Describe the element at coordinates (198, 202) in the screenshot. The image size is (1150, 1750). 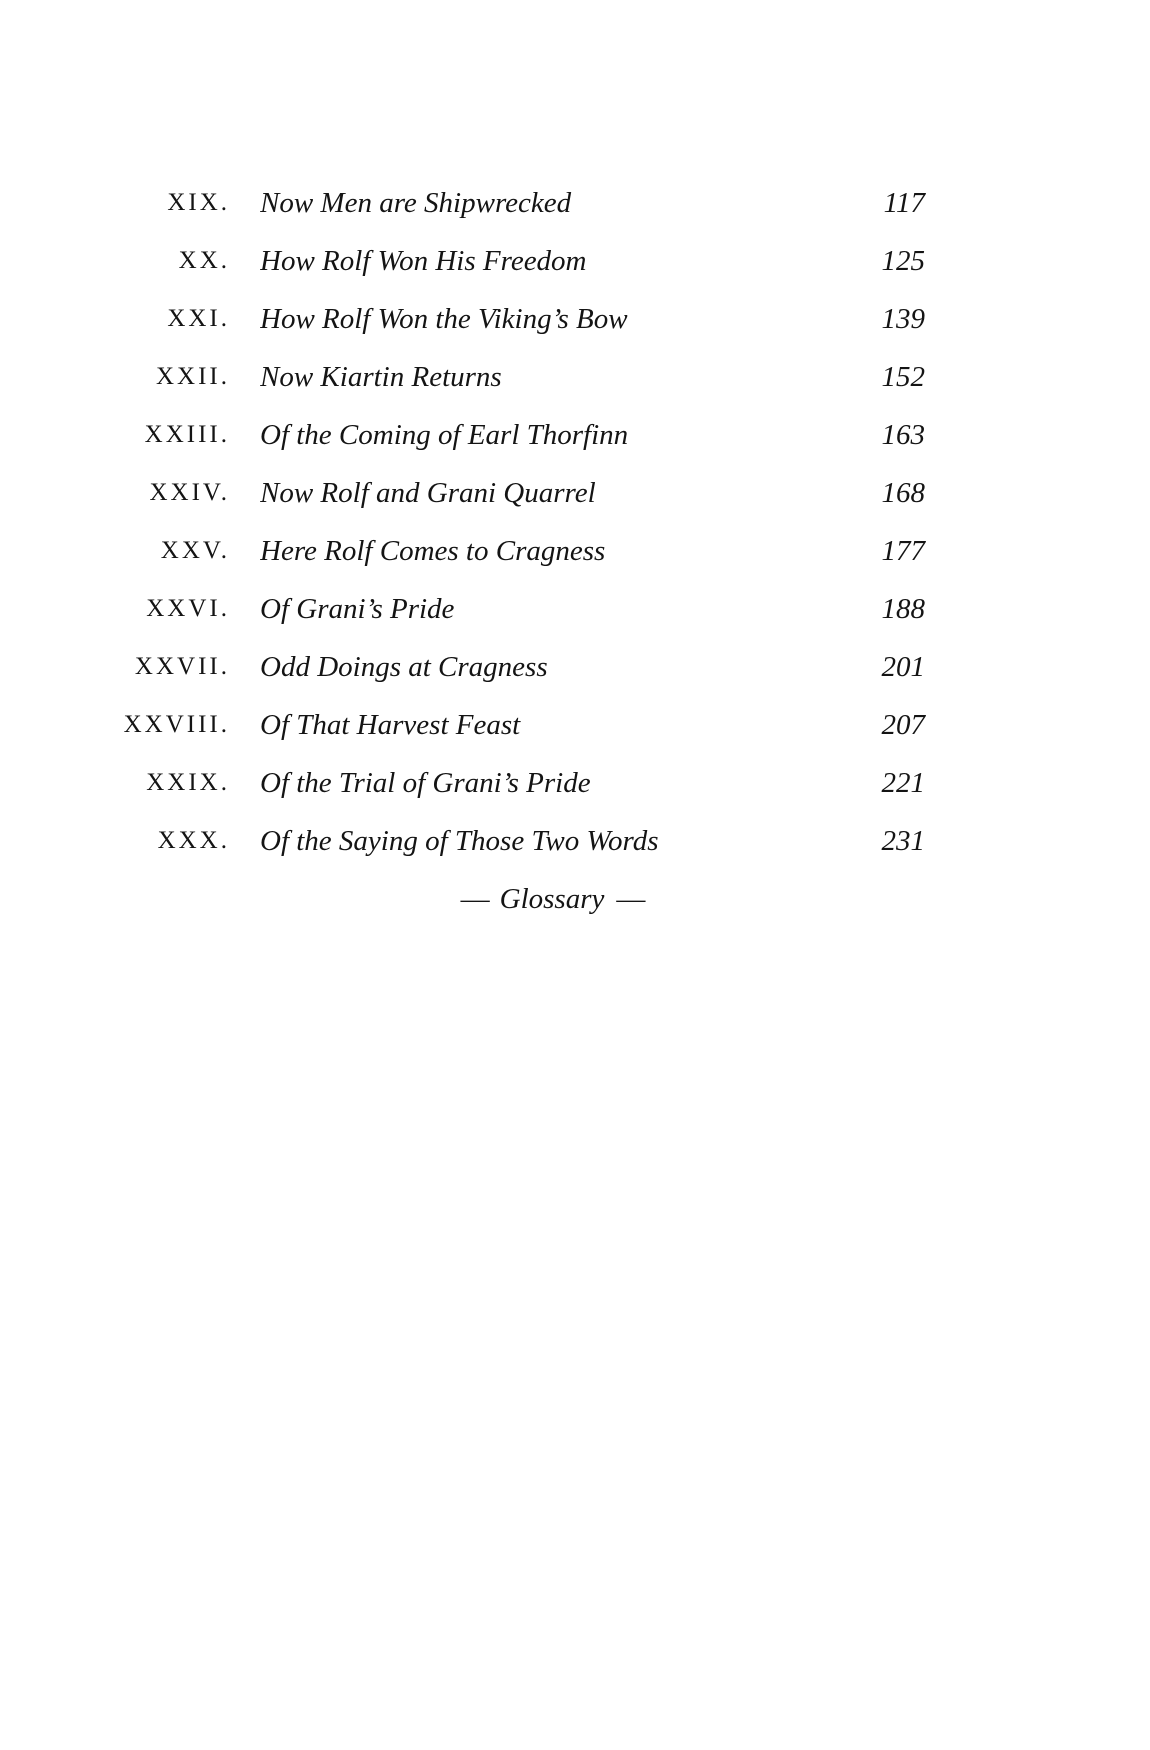
I see `chapter-numeral: XIX.` at that location.